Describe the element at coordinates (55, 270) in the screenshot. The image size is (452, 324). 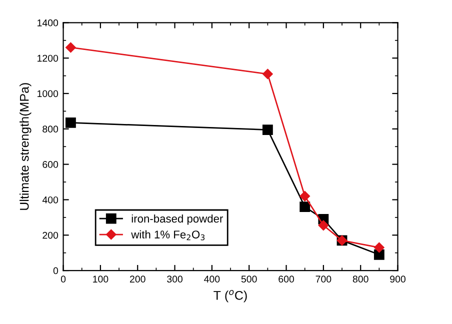
I see `y-tick-label: 0` at that location.